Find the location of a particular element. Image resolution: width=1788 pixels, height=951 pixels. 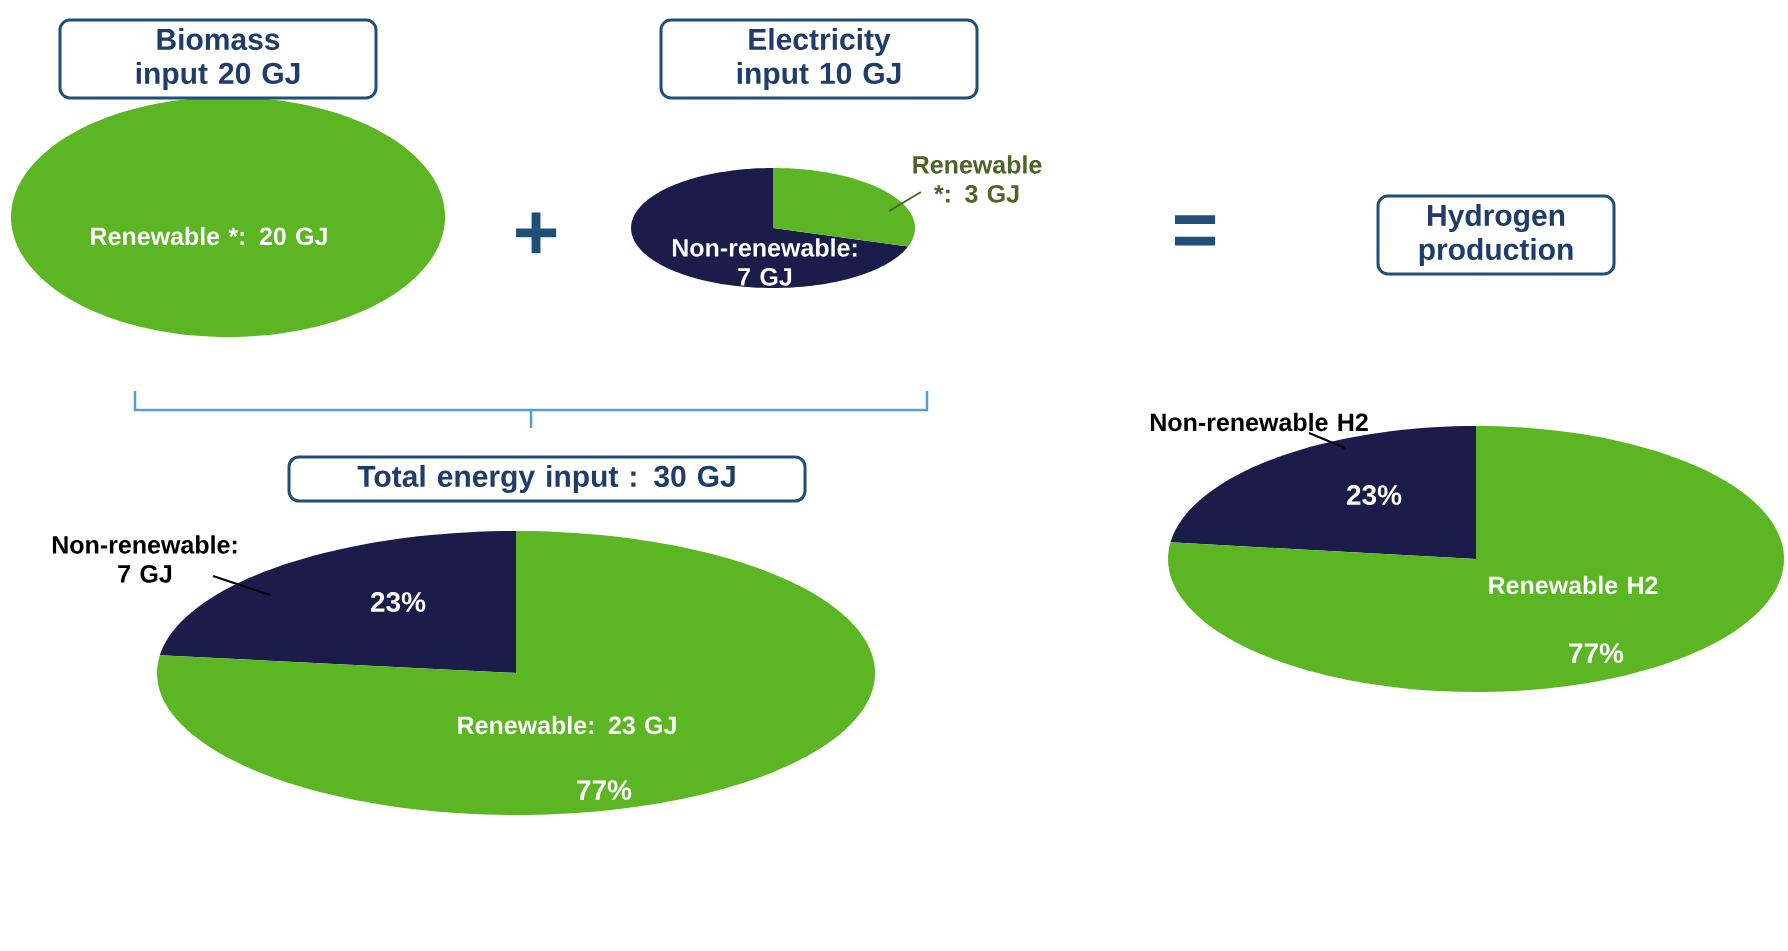

chart-title: Hydrogen production is located at coordinates (1496, 235).